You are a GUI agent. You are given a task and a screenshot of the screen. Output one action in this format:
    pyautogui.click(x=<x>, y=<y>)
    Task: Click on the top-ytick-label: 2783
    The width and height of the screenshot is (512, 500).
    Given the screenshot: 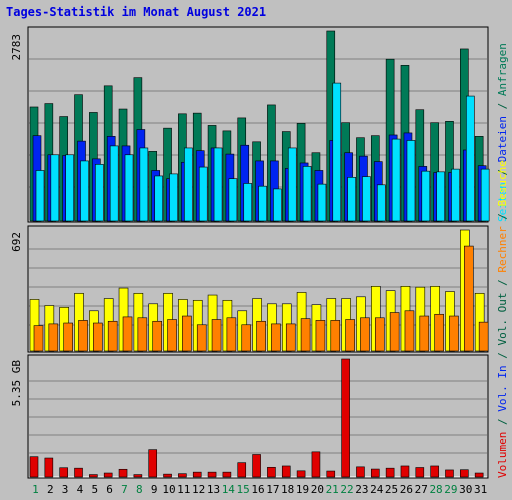 What is the action you would take?
    pyautogui.click(x=16, y=47)
    